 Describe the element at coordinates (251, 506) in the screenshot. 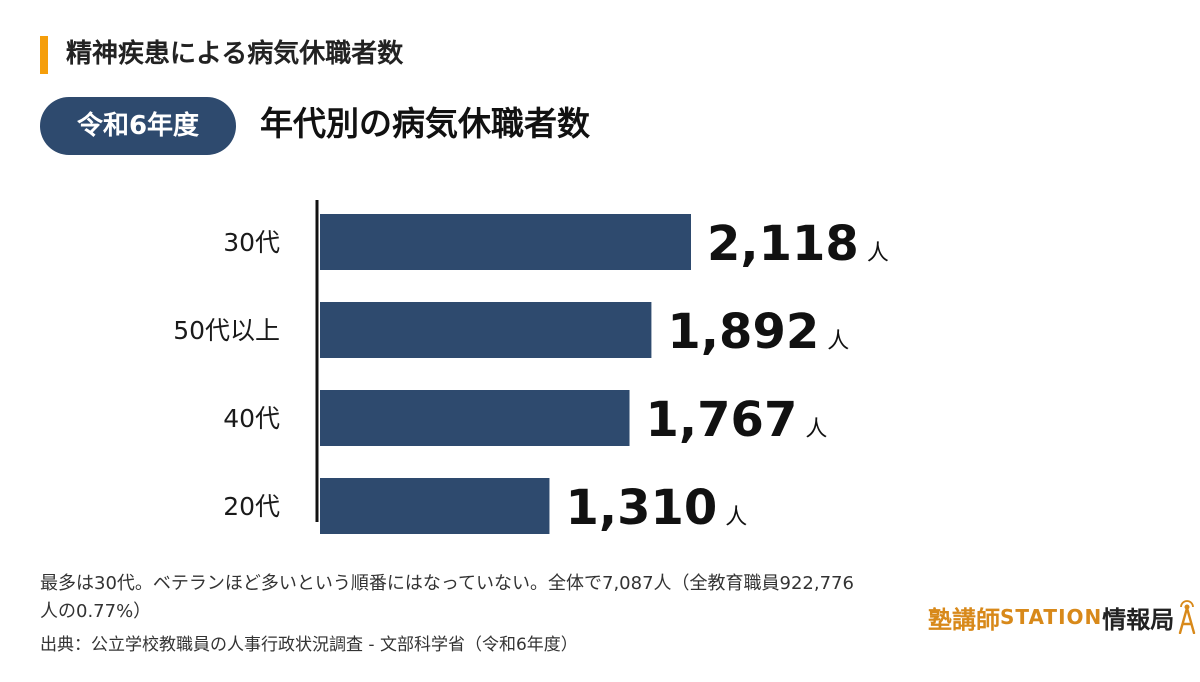

I see `category-label: 20代` at that location.